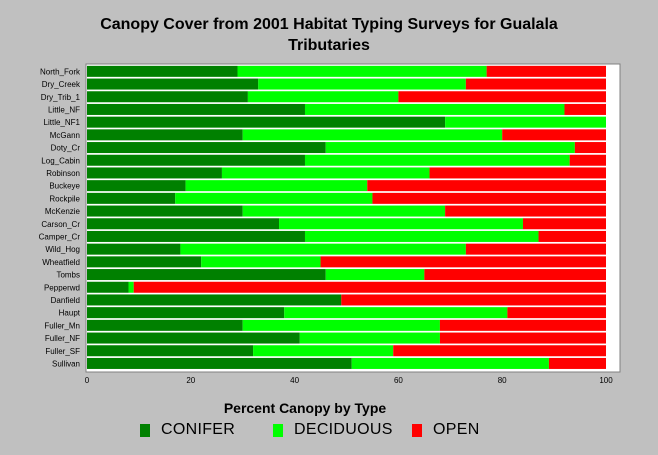 The width and height of the screenshot is (658, 455). Describe the element at coordinates (450, 148) in the screenshot. I see `bar-doty-cr-deciduous` at that location.